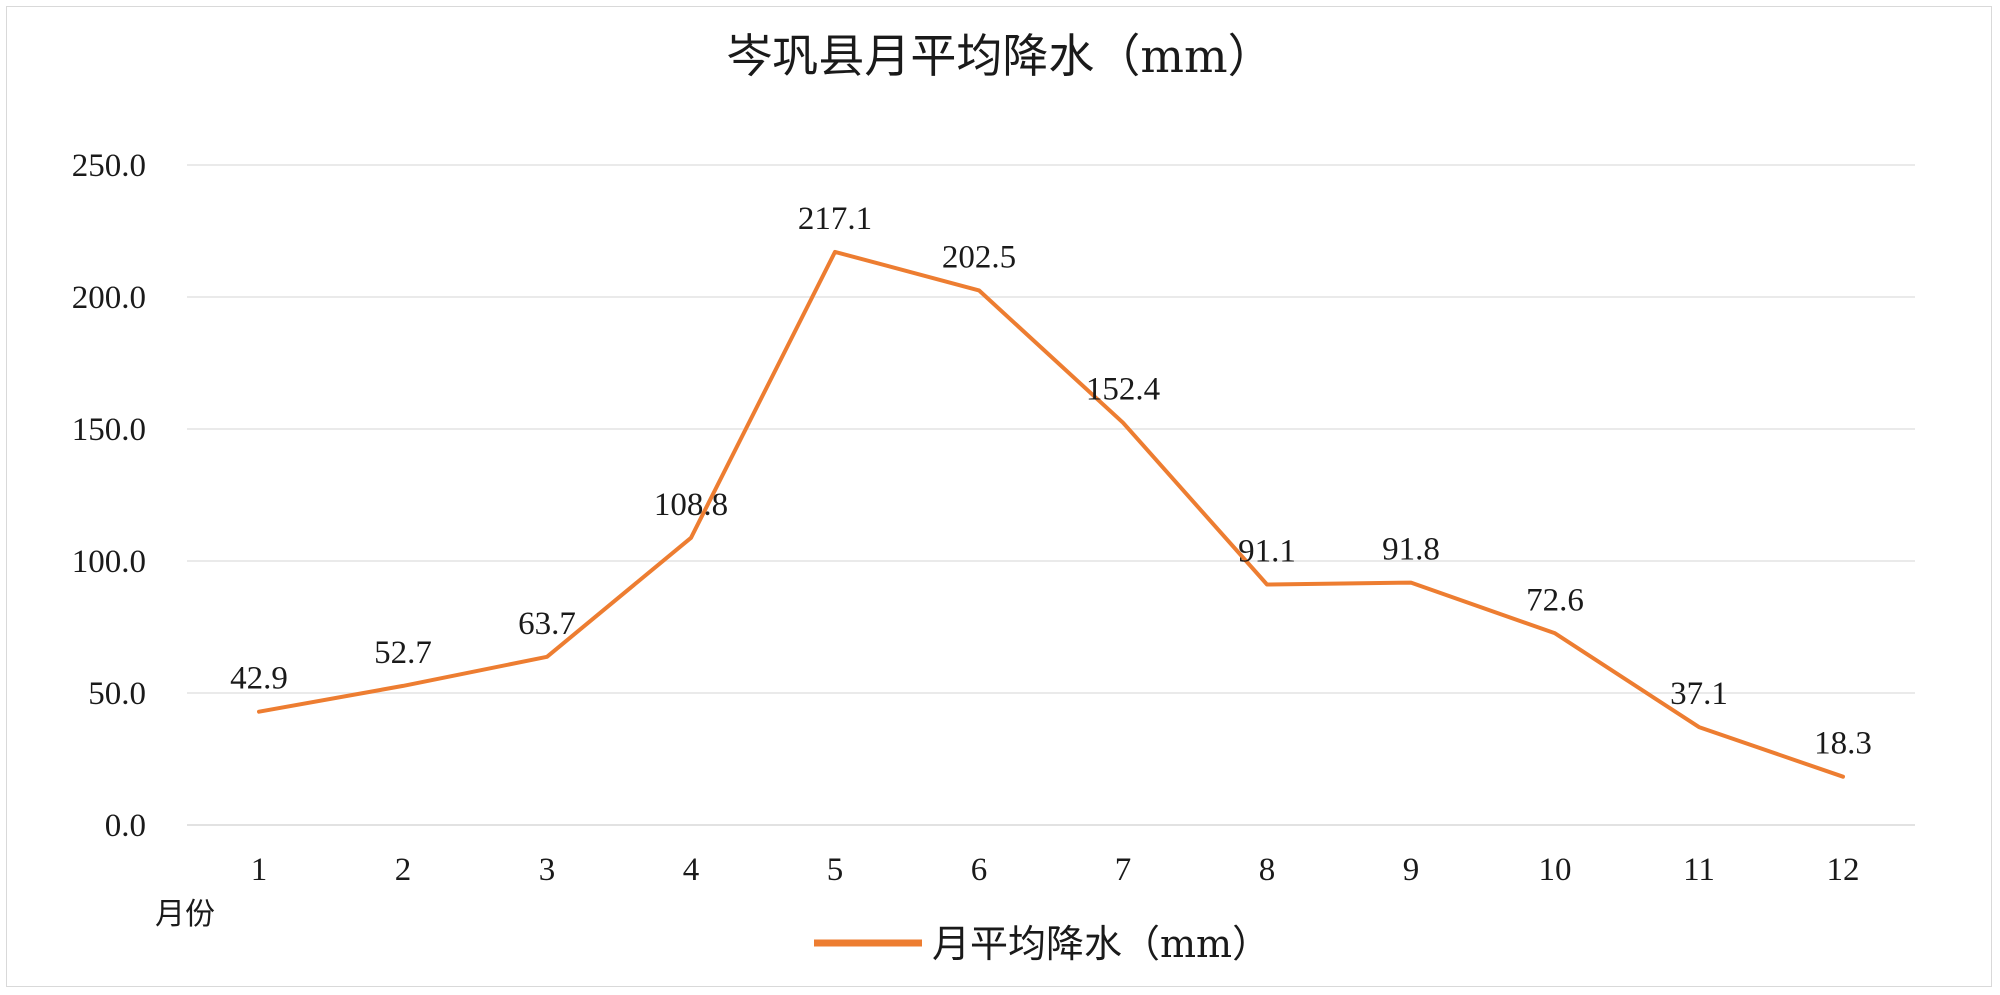 The height and width of the screenshot is (995, 2000). Describe the element at coordinates (117, 694) in the screenshot. I see `y-tick-label: 50.0` at that location.